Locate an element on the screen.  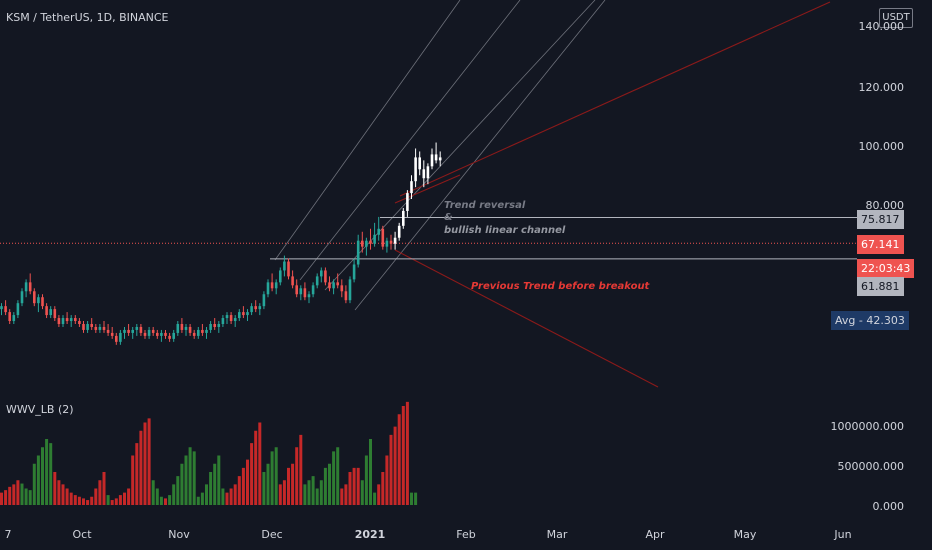
y-tick-100: 100.000 is located at coordinates (881, 146).